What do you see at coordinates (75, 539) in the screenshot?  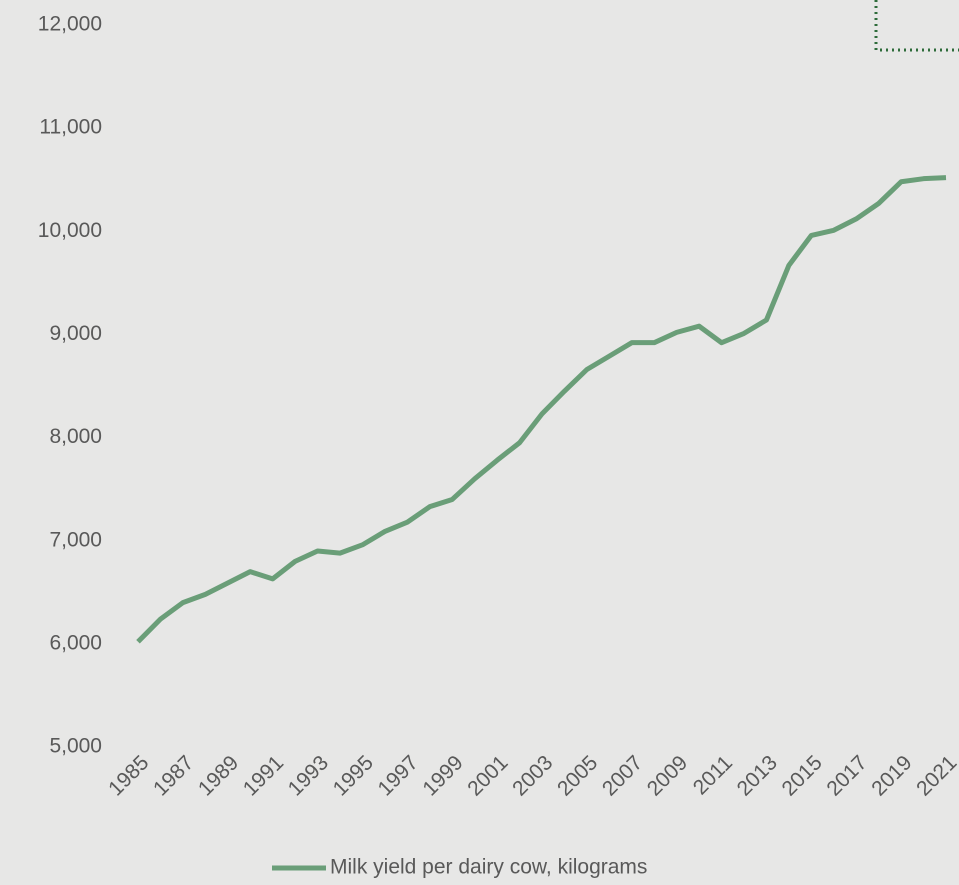 I see `y-tick-label: 7,000` at bounding box center [75, 539].